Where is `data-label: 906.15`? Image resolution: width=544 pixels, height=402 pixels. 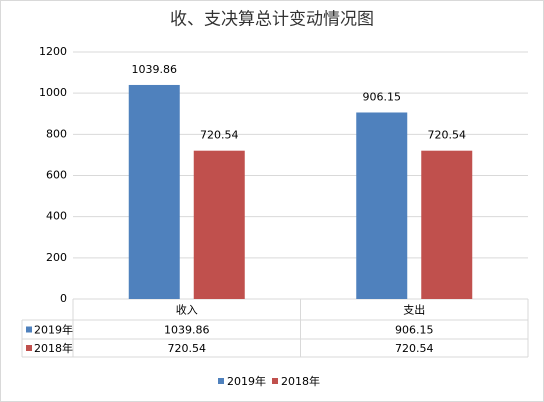
data-label: 906.15 is located at coordinates (382, 96).